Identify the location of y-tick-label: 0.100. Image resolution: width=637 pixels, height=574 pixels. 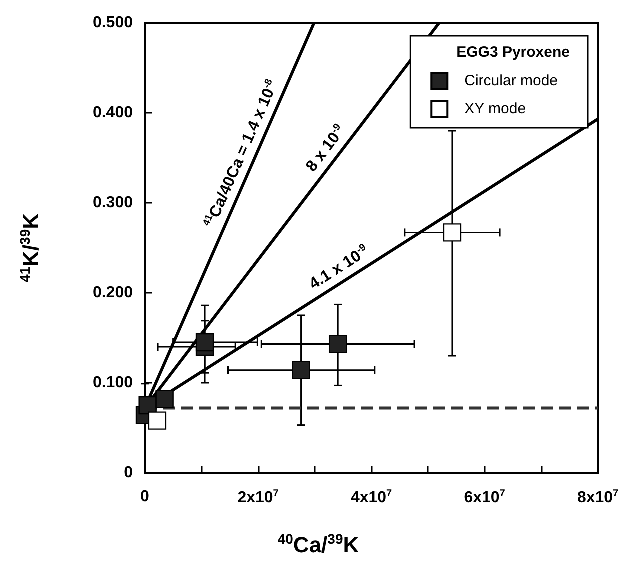
(113, 383).